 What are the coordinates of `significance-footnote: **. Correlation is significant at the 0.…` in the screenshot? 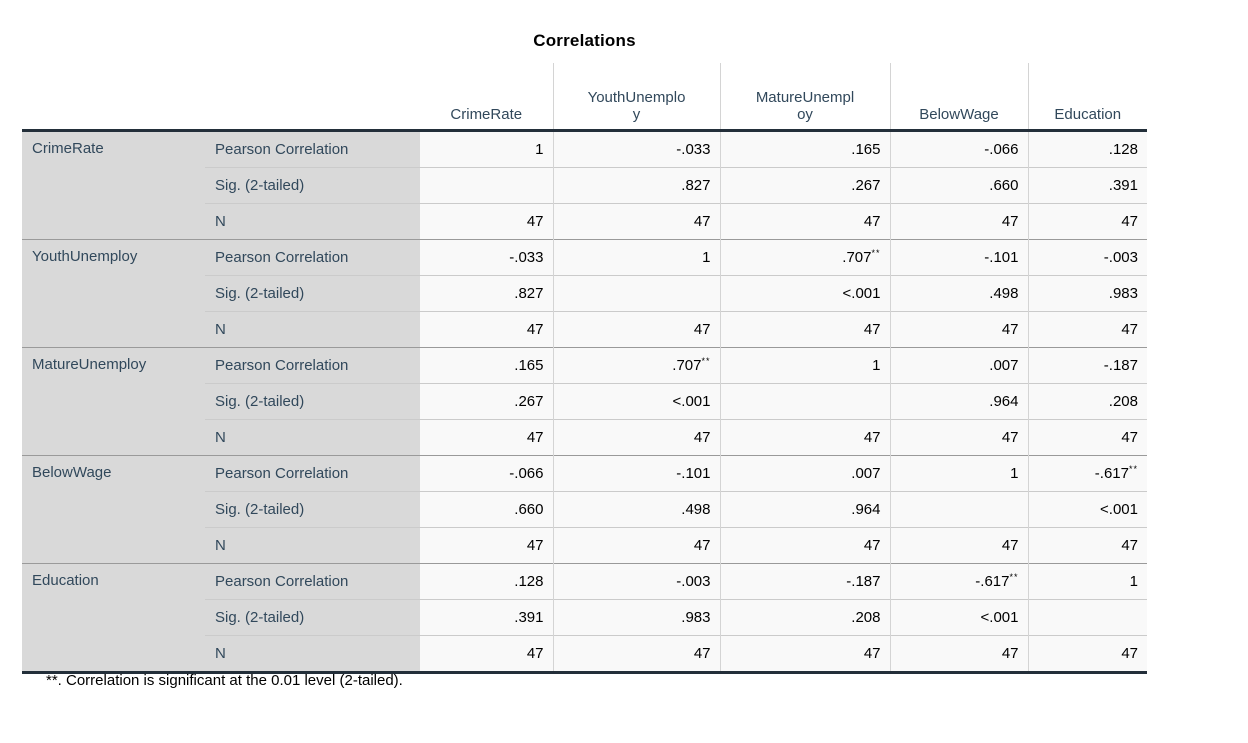 It's located at (224, 680).